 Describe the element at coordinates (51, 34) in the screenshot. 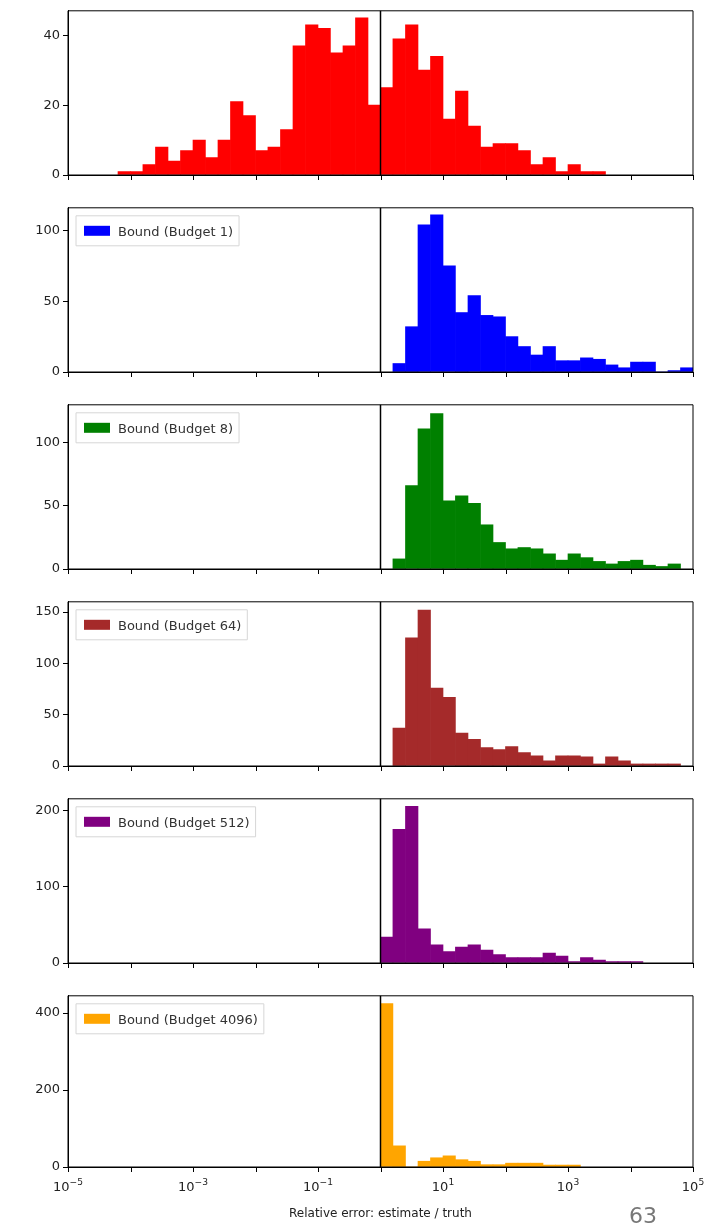

I see `y-tick-label: 40` at that location.